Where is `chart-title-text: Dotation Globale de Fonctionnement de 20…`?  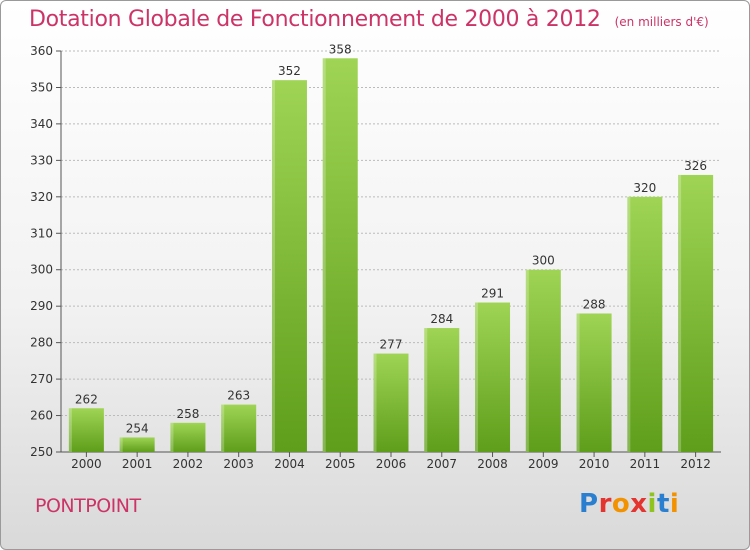
chart-title-text: Dotation Globale de Fonctionnement de 20… is located at coordinates (315, 19).